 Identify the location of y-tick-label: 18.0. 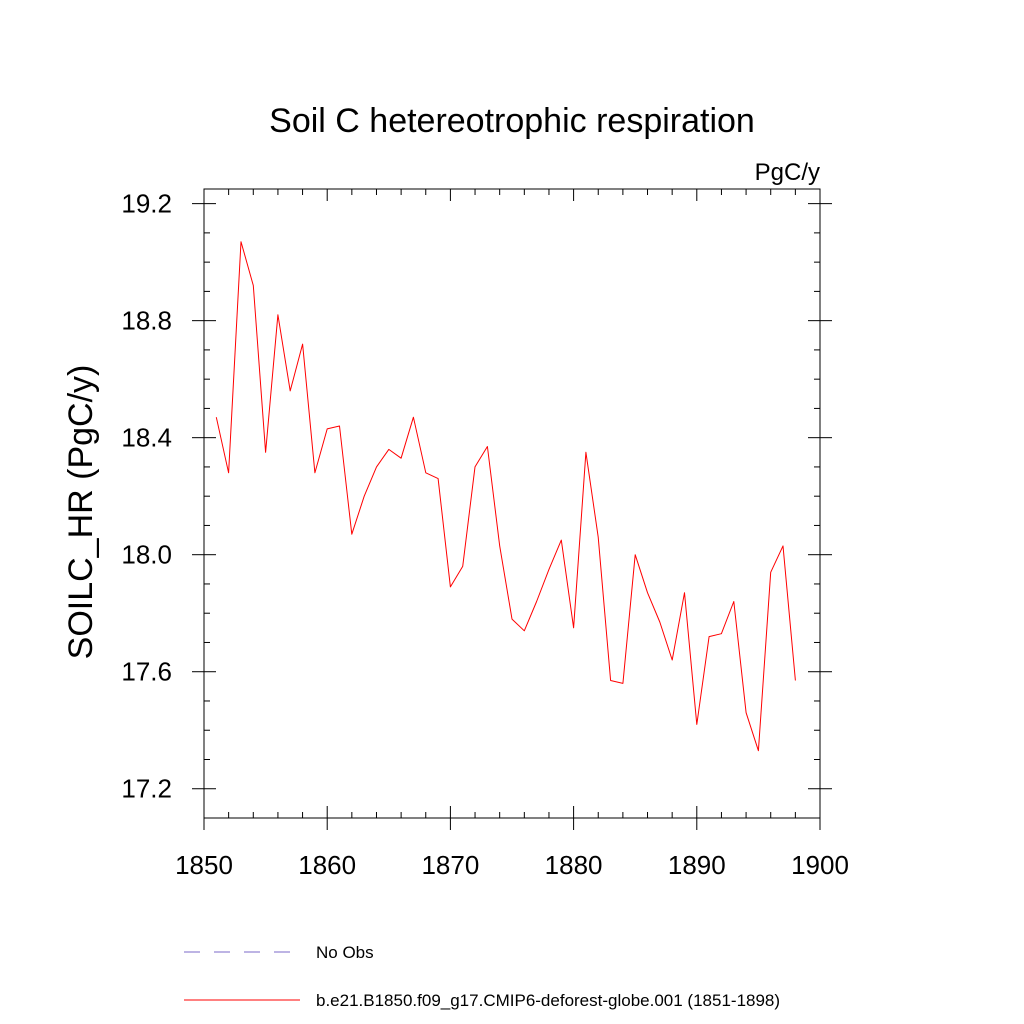
(146, 555).